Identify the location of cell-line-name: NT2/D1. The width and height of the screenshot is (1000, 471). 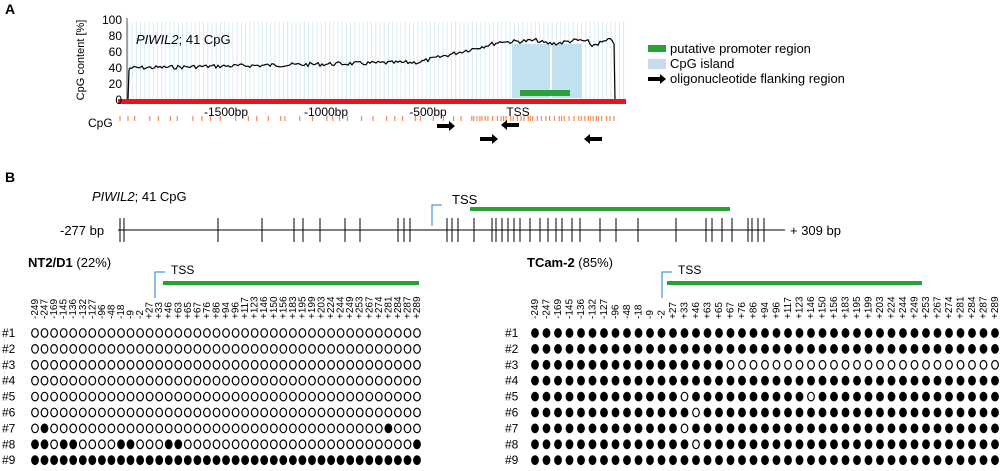
(50, 262).